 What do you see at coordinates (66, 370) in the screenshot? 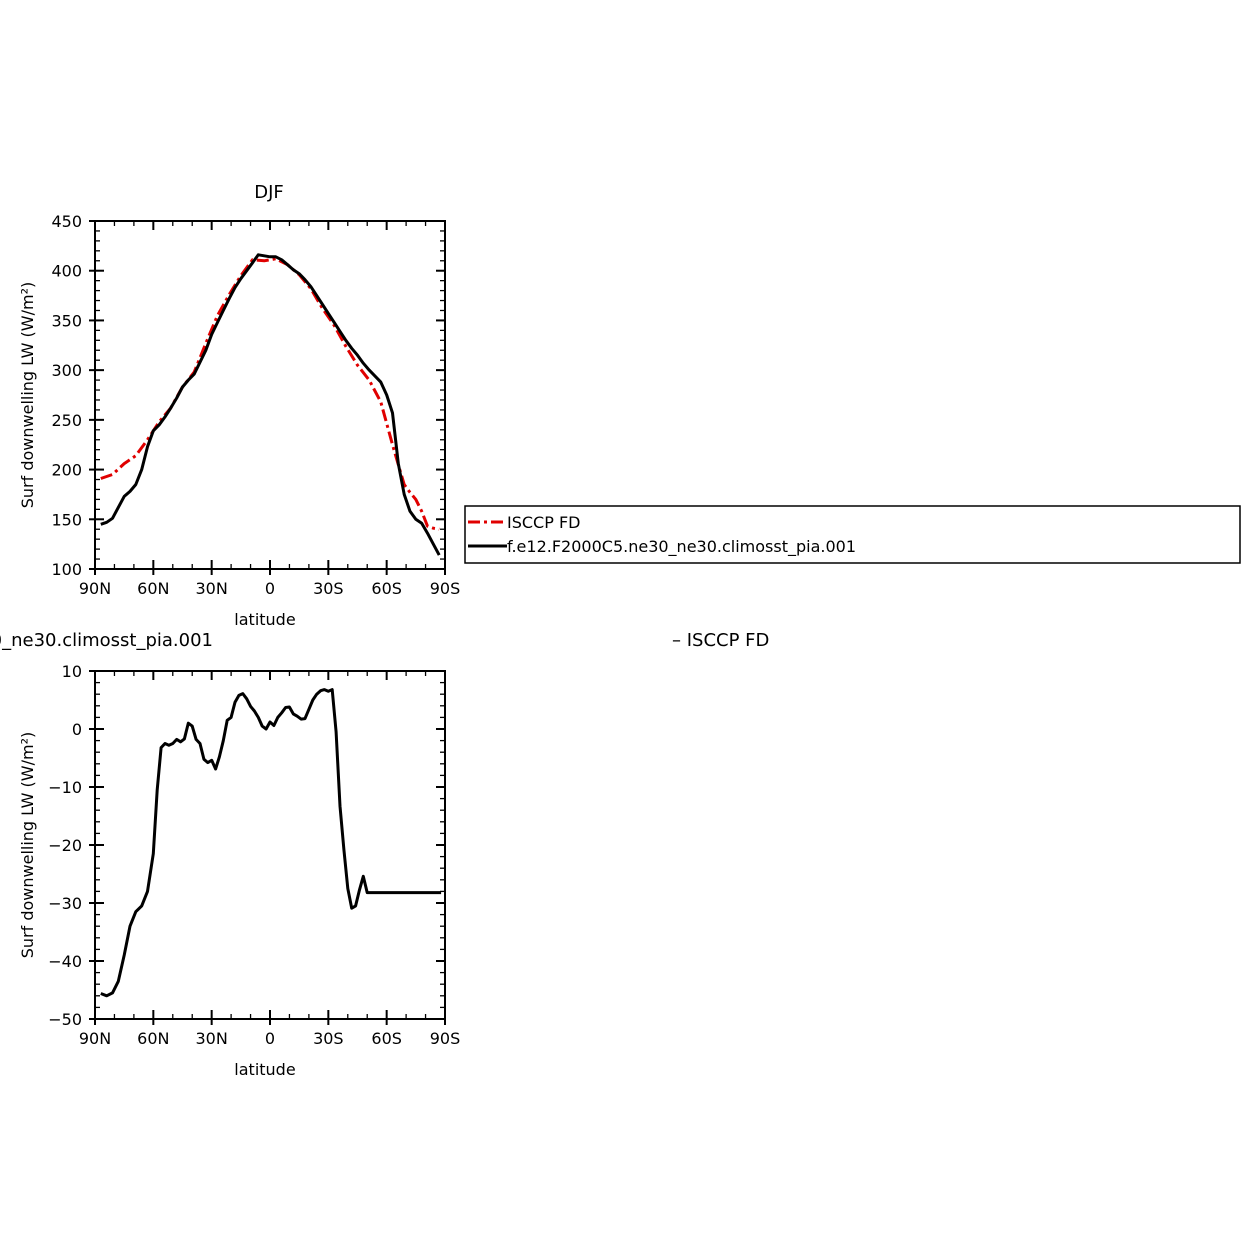
I see `y-tick-label: 300` at bounding box center [66, 370].